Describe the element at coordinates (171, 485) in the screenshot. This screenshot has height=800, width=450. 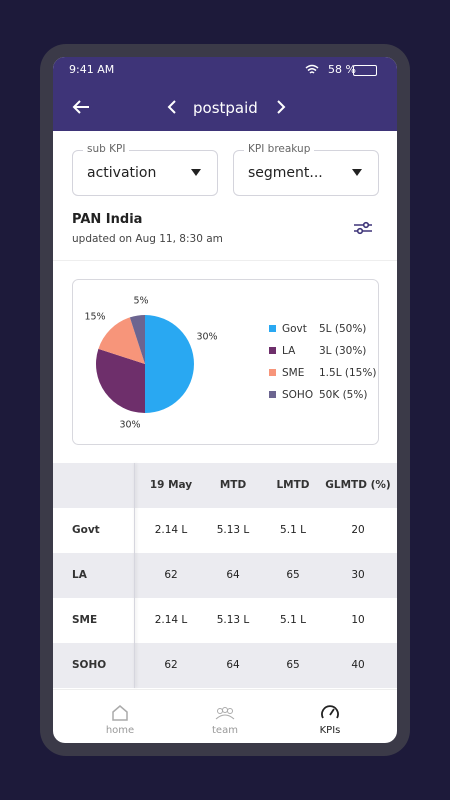
I see `header-cell: 19 May` at that location.